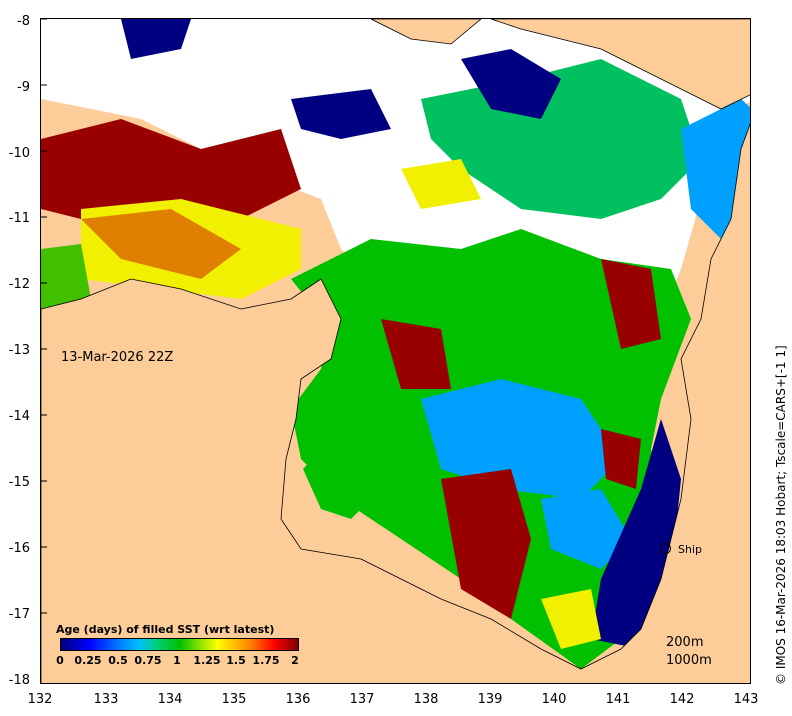 This screenshot has width=792, height=716. Describe the element at coordinates (337, 479) in the screenshot. I see `gulf-coast-fill` at that location.